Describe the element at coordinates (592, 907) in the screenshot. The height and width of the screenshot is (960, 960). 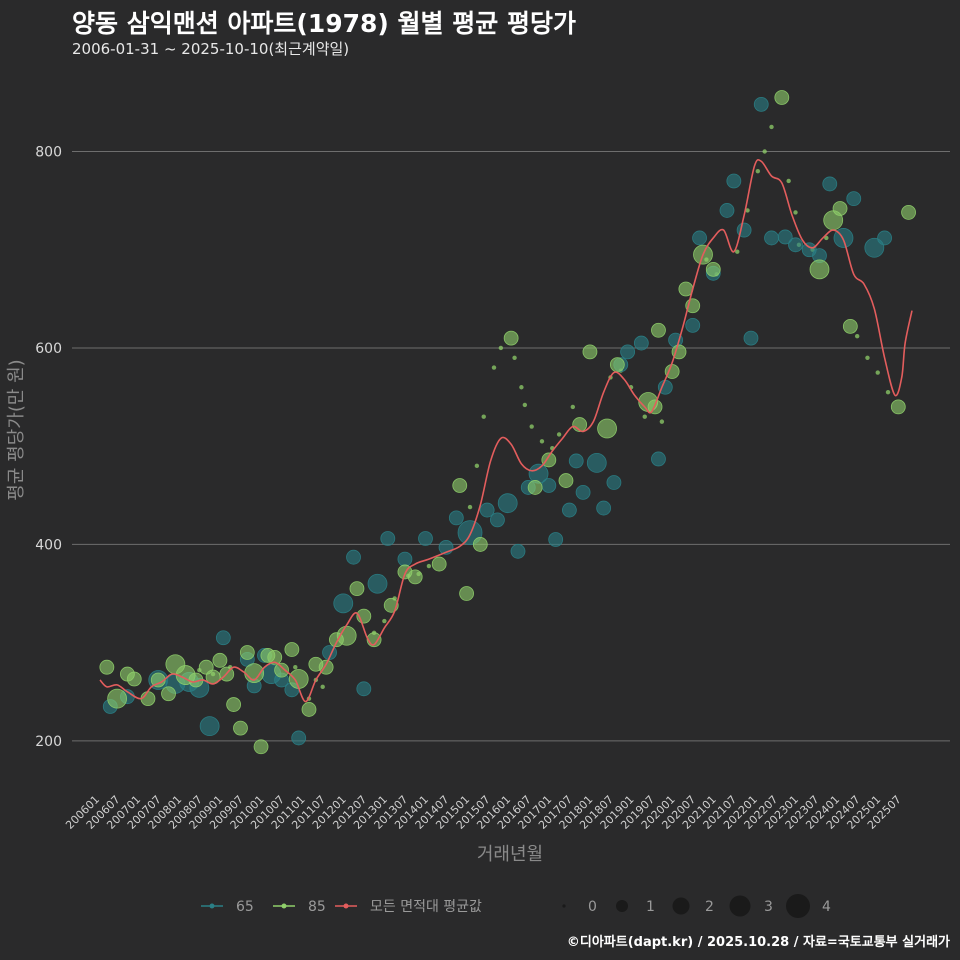
I see `legend-size-label: 0` at that location.